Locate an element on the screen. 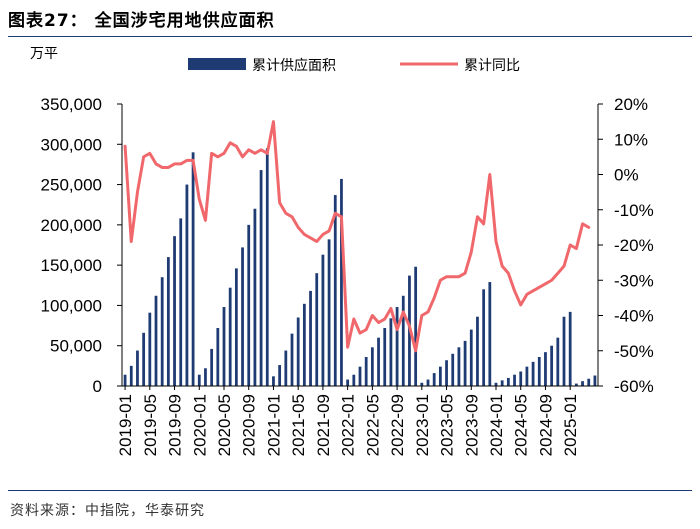 The width and height of the screenshot is (700, 529). left-y-tick-label: 250,000 is located at coordinates (71, 185).